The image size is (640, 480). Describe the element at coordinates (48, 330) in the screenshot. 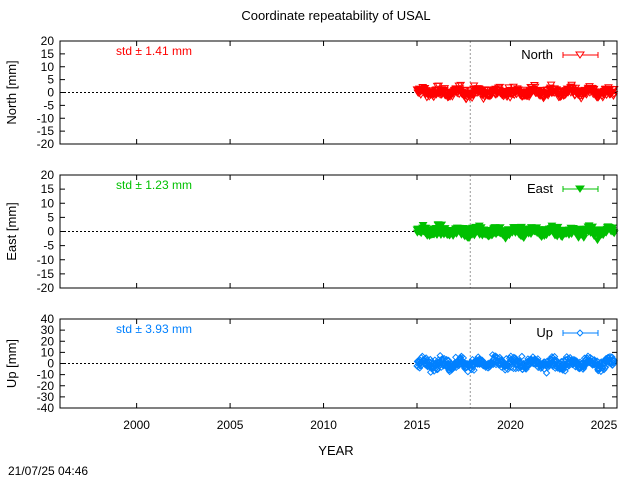

I see `y-tick-label: 30` at that location.